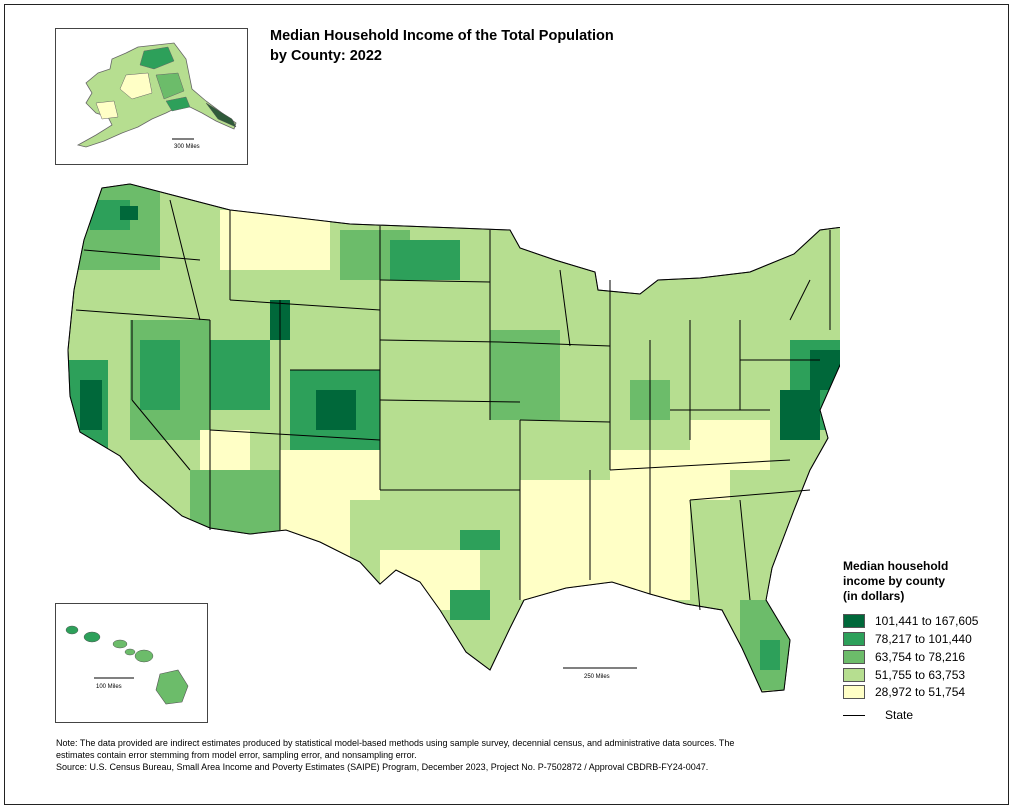 This screenshot has height=811, width=1015. I want to click on hawaii-map: 100 Miles, so click(127, 665).